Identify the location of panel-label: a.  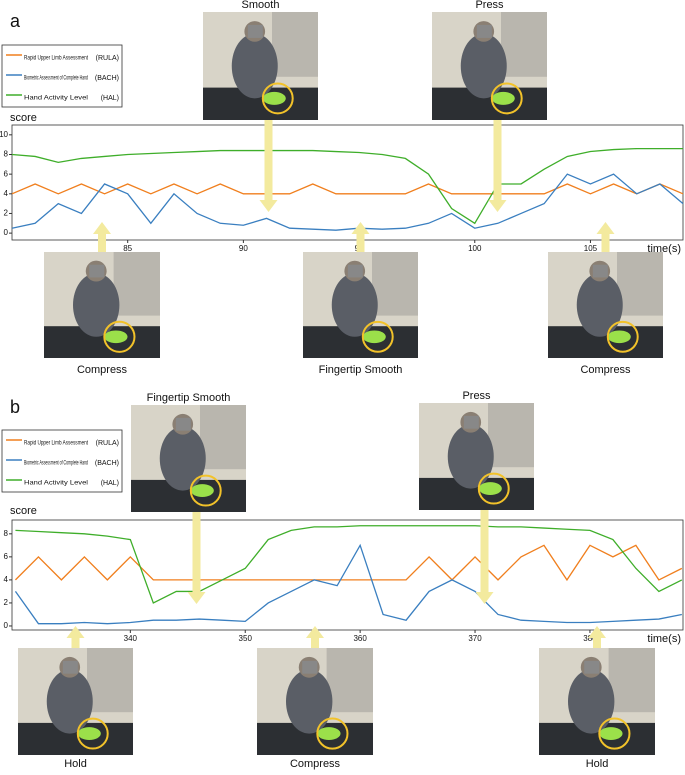
(15, 21).